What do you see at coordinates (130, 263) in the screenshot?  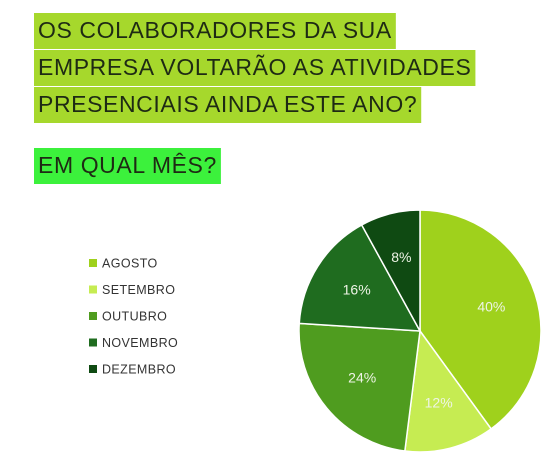 I see `legend-label: AGOSTO` at bounding box center [130, 263].